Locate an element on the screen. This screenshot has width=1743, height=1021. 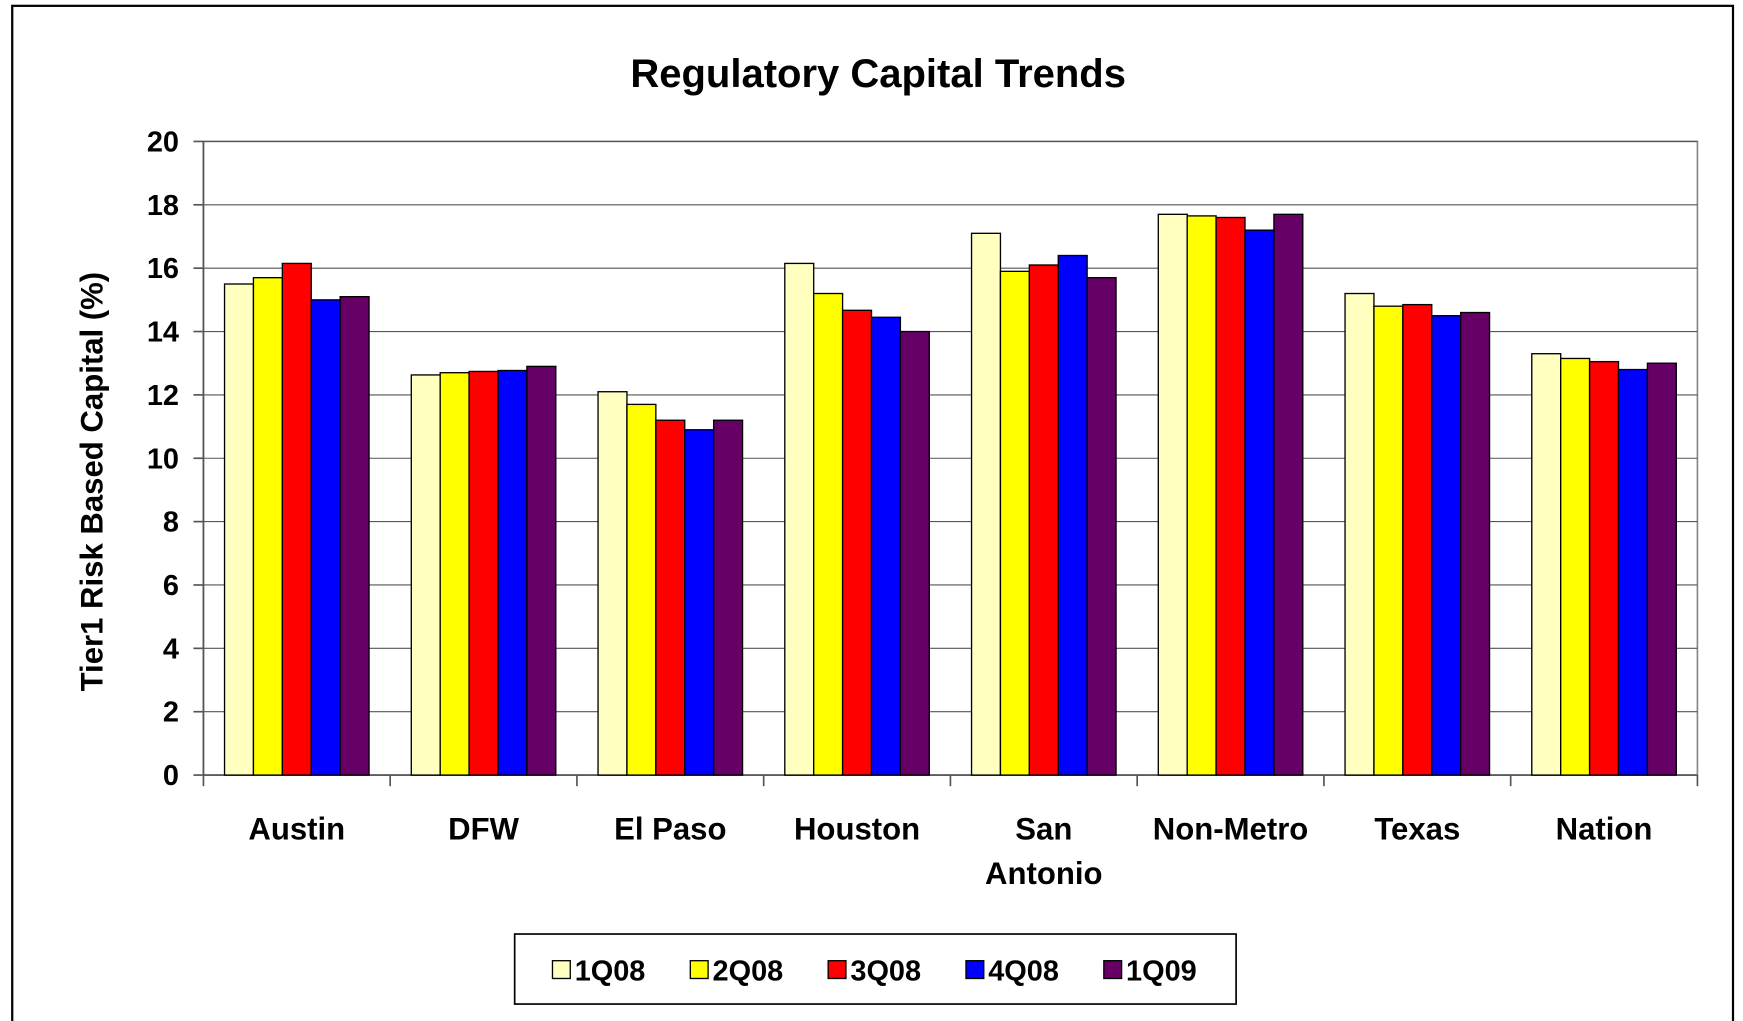
x-tick-label: Non-Metro is located at coordinates (1231, 829).